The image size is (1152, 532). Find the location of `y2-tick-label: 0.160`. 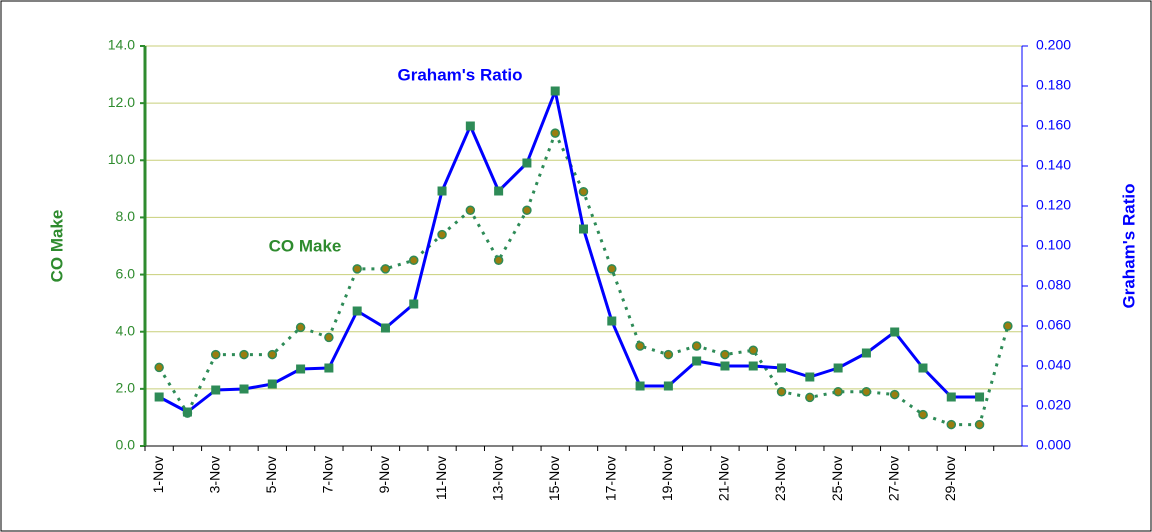

y2-tick-label: 0.160 is located at coordinates (1053, 125).